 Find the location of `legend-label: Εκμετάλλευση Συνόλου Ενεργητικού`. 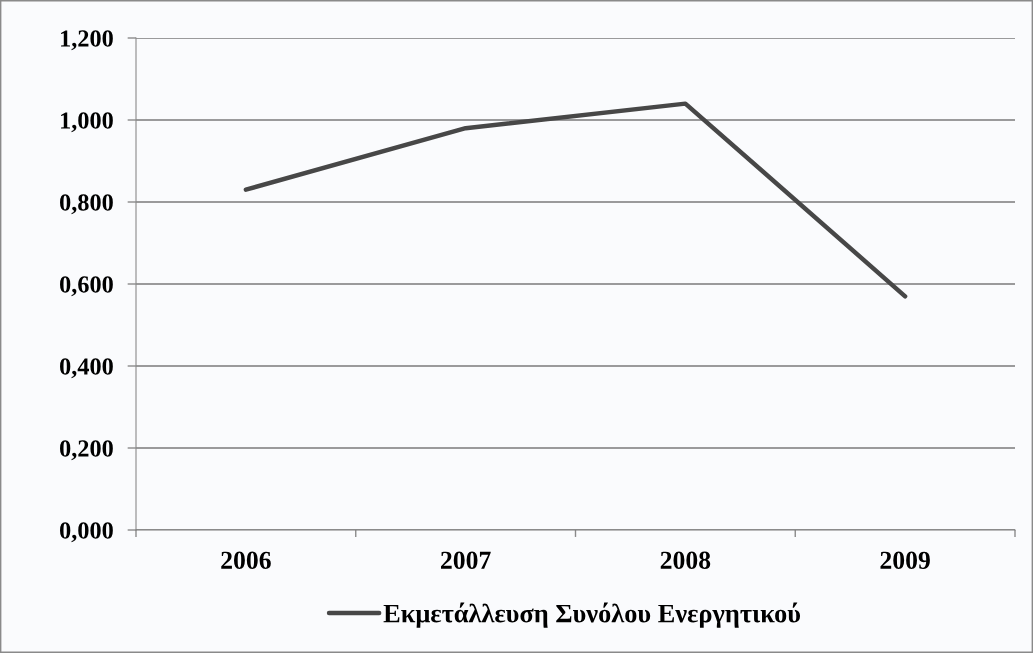

legend-label: Εκμετάλλευση Συνόλου Ενεργητικού is located at coordinates (592, 615).